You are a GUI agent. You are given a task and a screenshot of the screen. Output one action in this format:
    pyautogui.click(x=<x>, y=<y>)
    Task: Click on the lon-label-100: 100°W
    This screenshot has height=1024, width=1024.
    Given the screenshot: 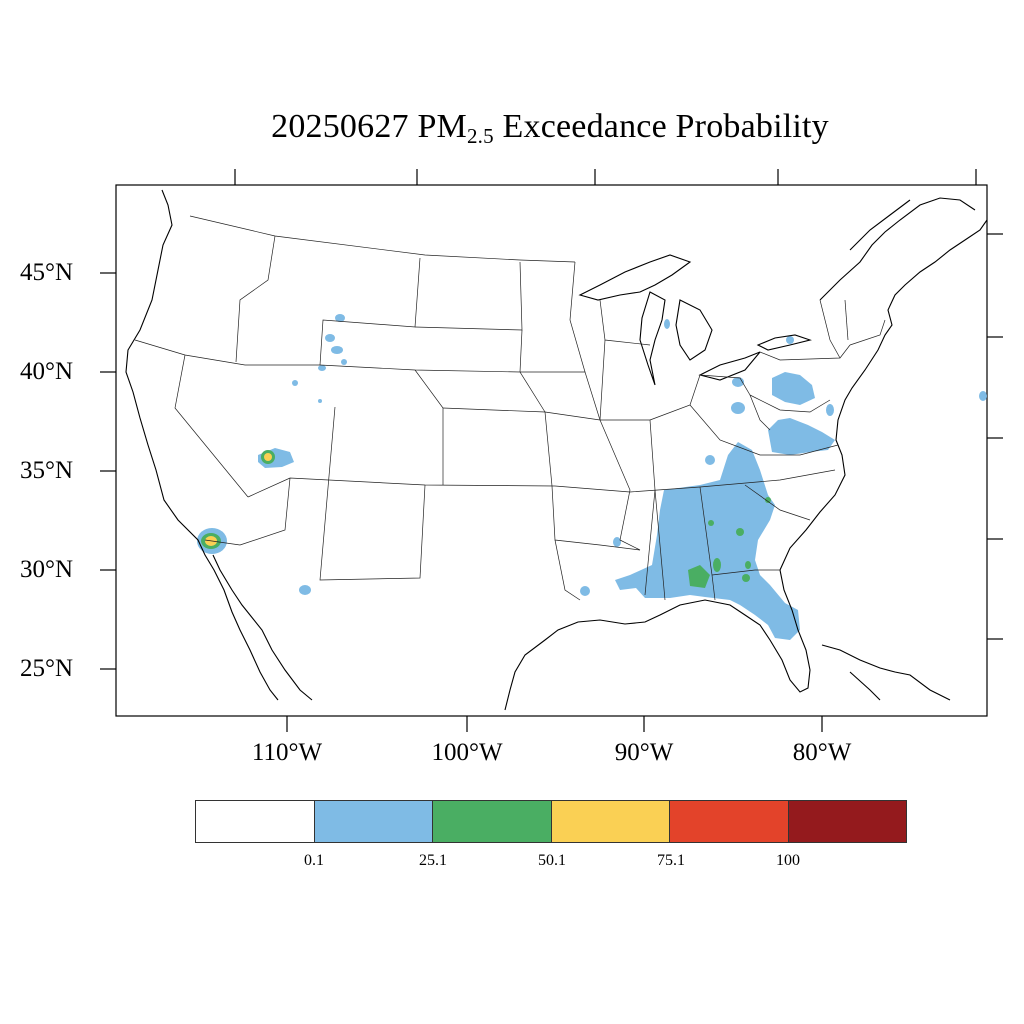 What is the action you would take?
    pyautogui.click(x=467, y=752)
    